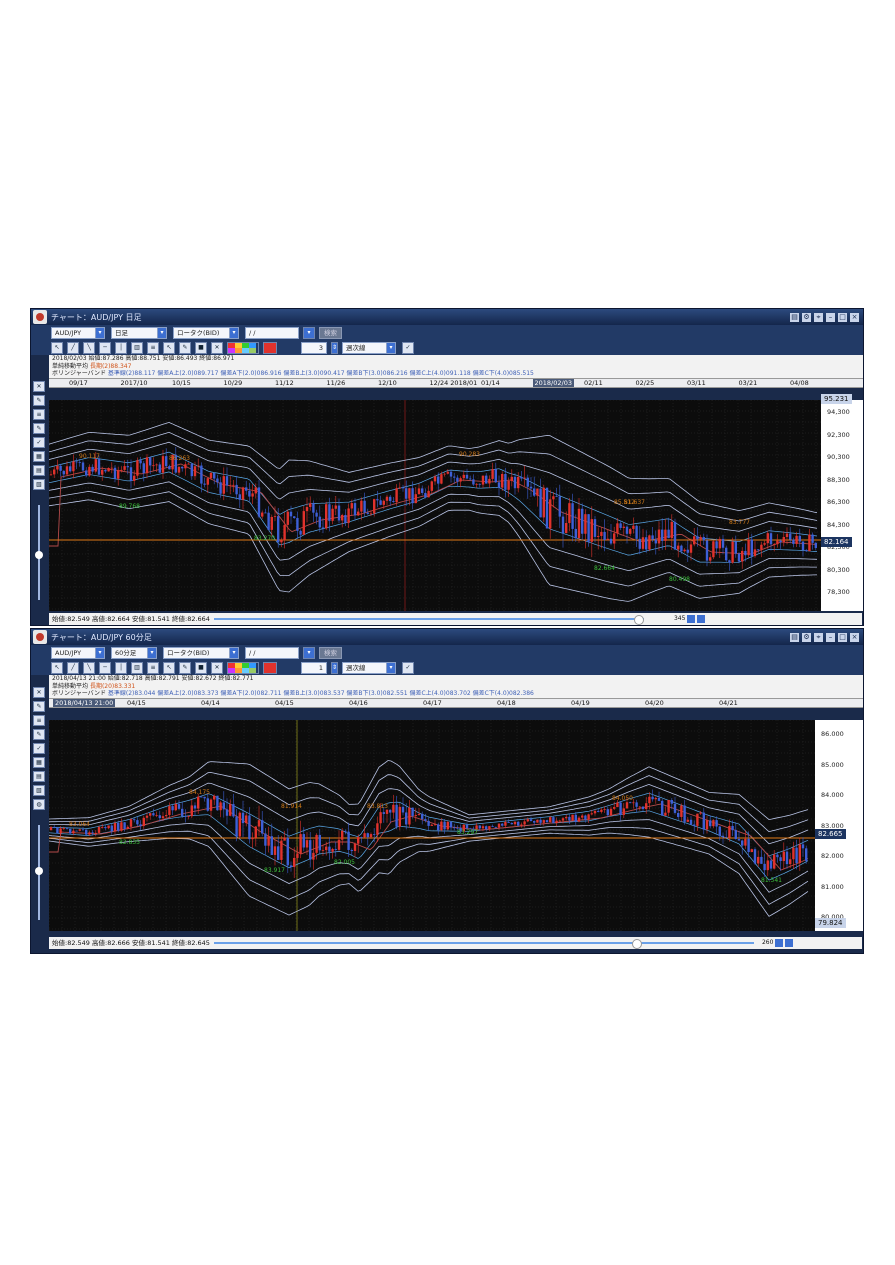  I want to click on timeframe-select: 60分足 ▾, so click(134, 652).